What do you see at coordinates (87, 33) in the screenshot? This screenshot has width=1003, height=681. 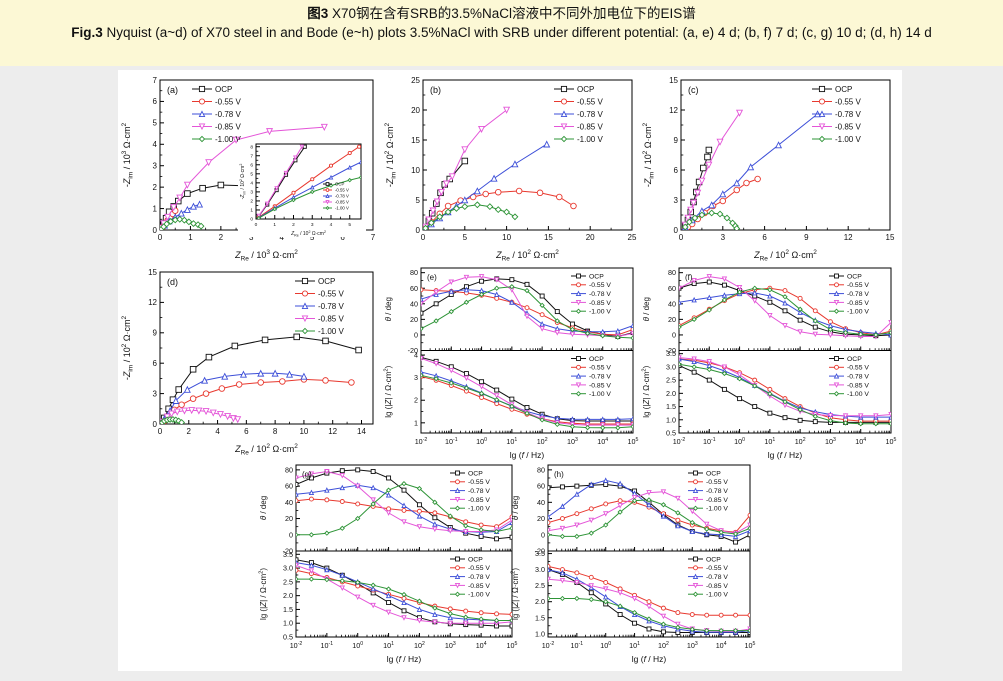 I see `caption-english-prefix: Fig.3` at bounding box center [87, 33].